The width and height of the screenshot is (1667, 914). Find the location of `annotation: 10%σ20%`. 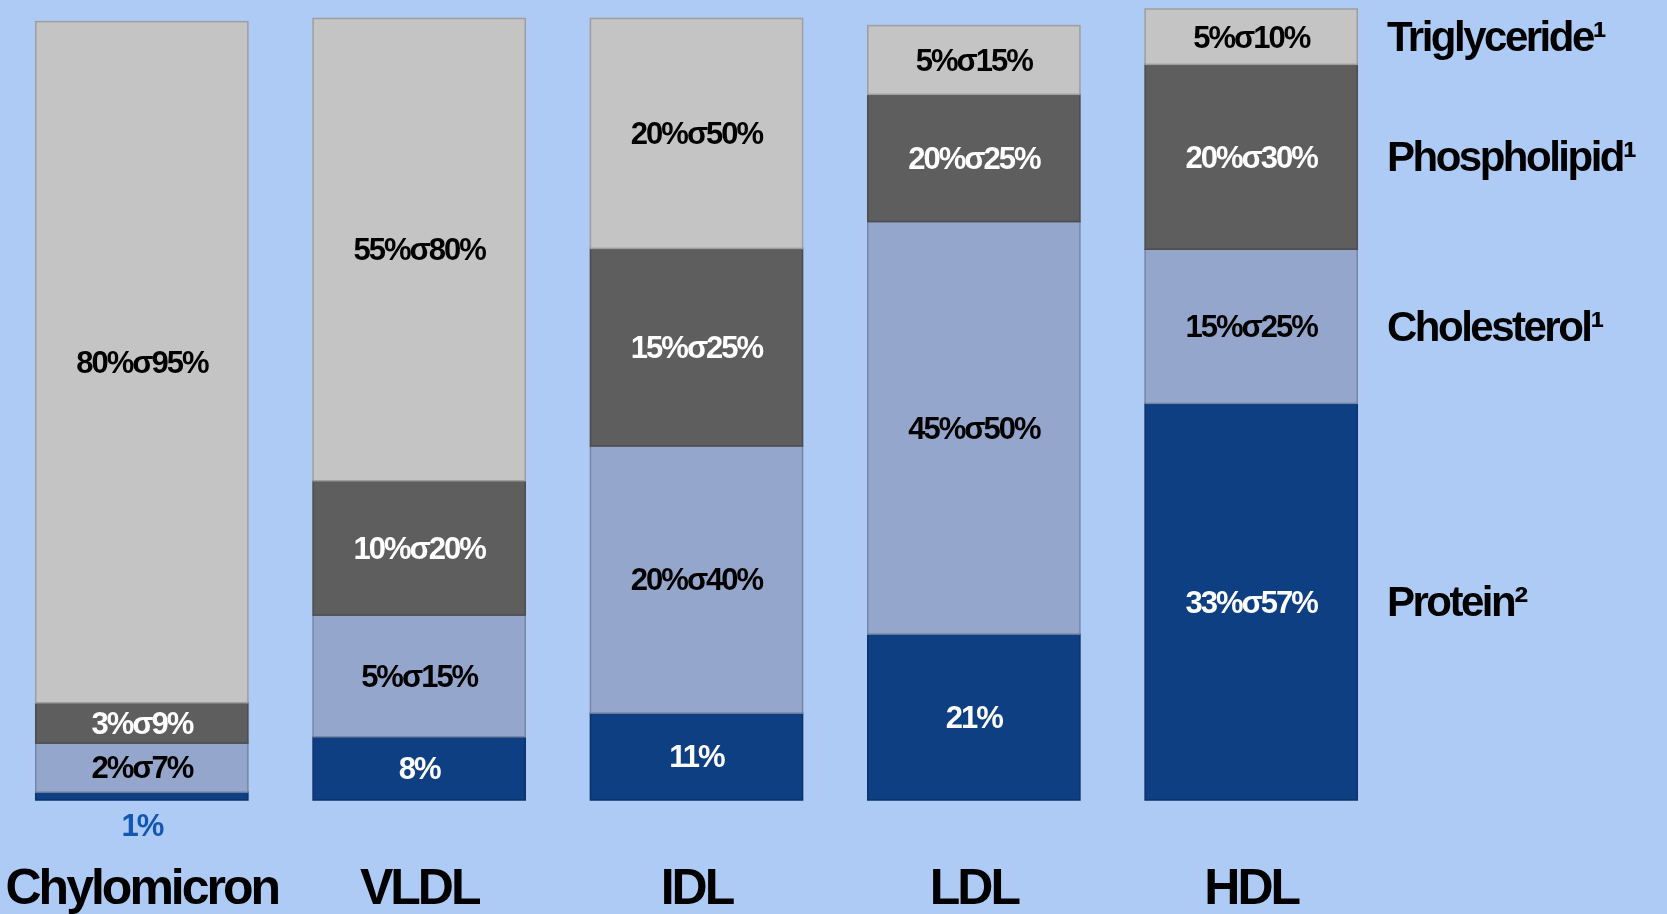

annotation: 10%σ20% is located at coordinates (420, 548).